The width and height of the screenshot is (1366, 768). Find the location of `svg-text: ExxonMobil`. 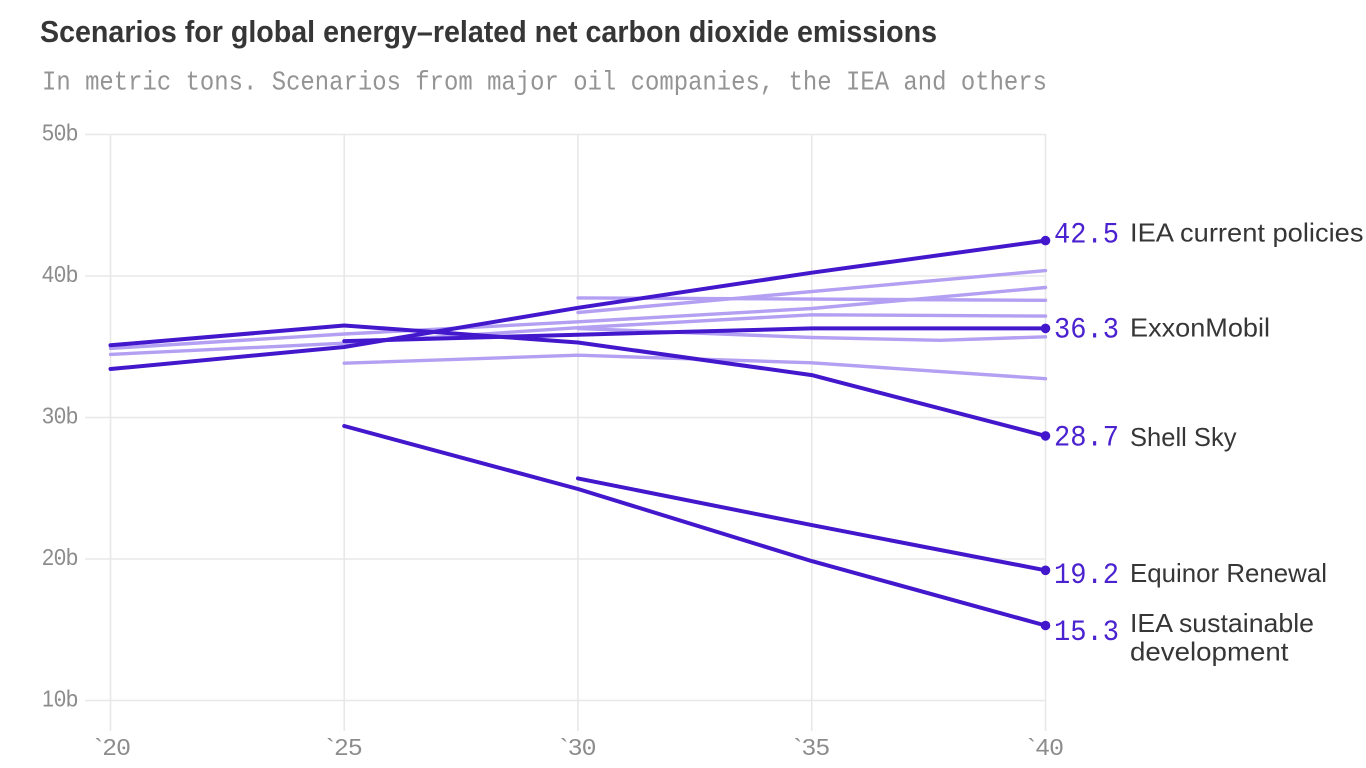

svg-text: ExxonMobil is located at coordinates (1200, 328).